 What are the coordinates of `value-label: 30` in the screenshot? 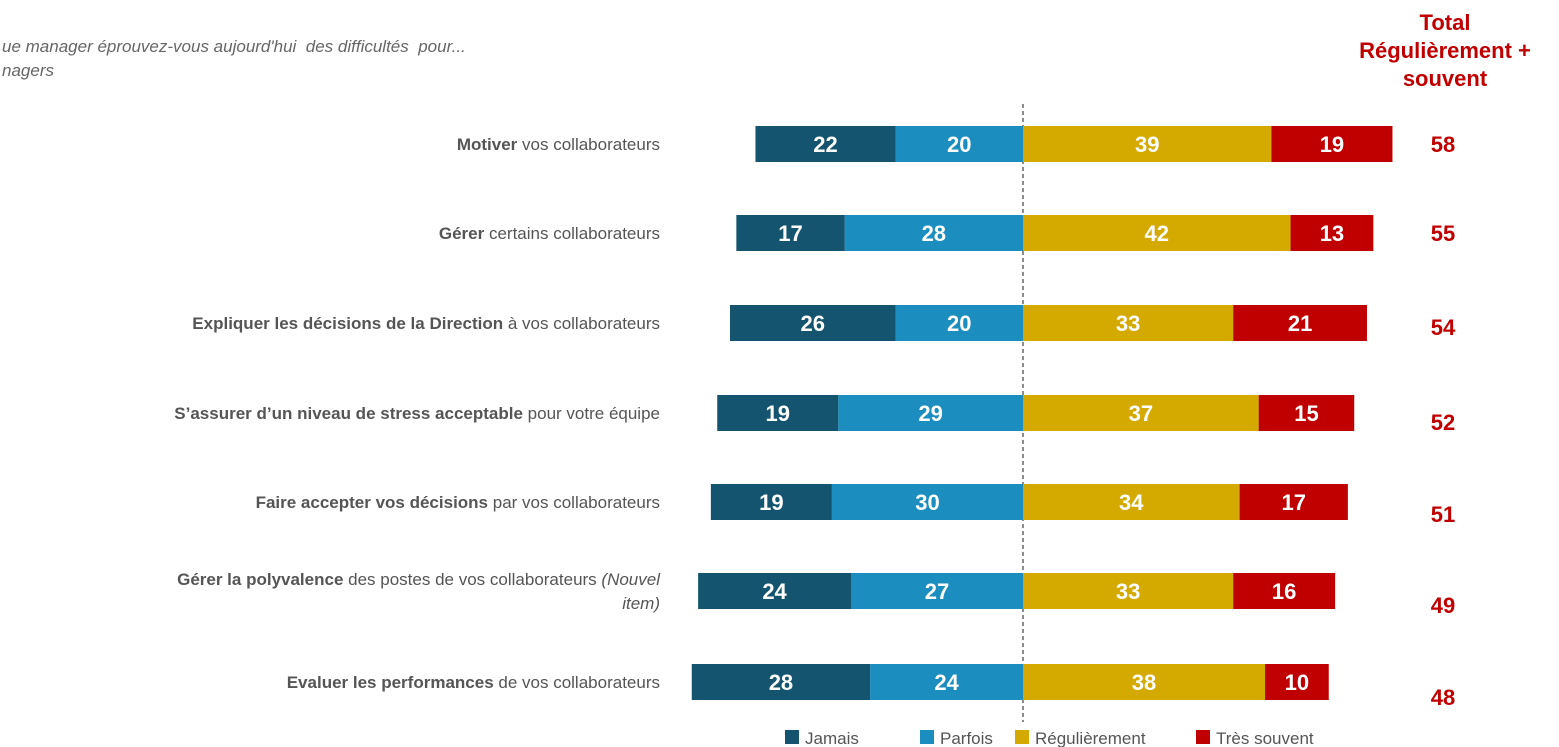 It's located at (927, 502).